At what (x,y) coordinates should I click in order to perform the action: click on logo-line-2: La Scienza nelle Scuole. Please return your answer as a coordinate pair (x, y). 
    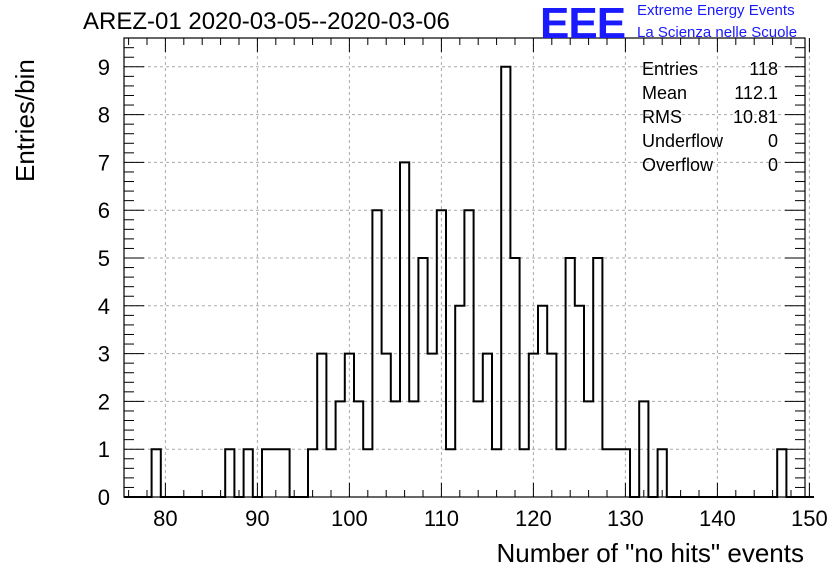
    Looking at the image, I should click on (717, 32).